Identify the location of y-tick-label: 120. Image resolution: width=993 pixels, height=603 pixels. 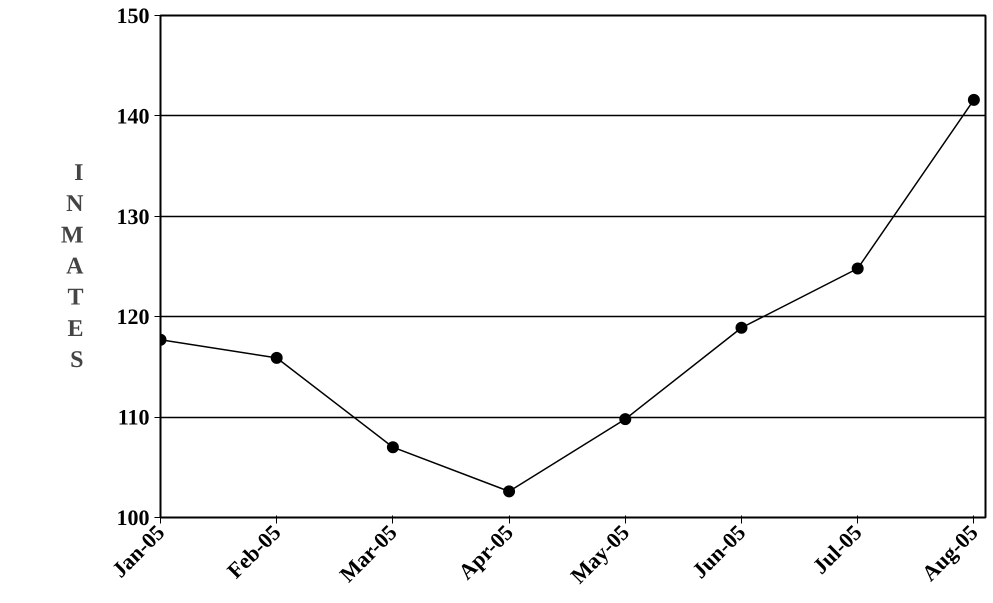
(133, 317).